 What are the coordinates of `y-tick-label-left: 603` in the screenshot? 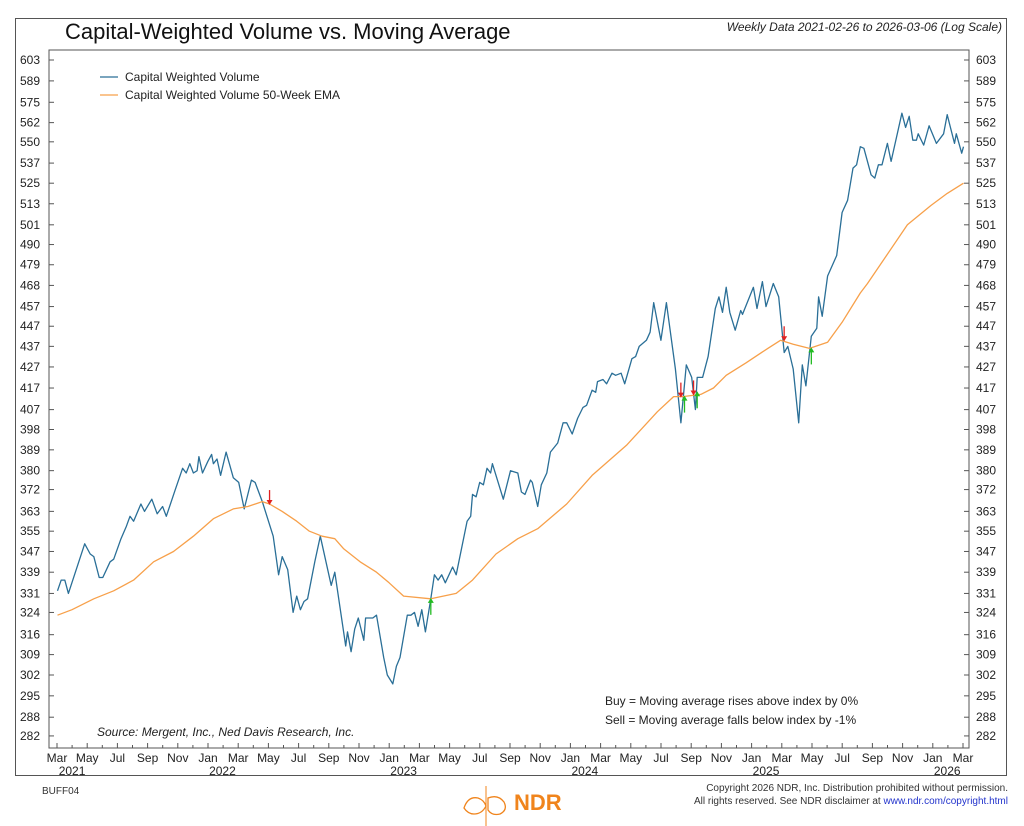 It's located at (30, 60).